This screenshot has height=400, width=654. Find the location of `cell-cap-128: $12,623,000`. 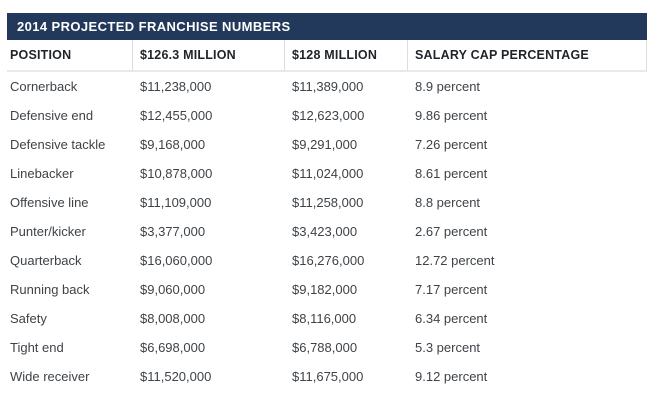

cell-cap-128: $12,623,000 is located at coordinates (328, 115).